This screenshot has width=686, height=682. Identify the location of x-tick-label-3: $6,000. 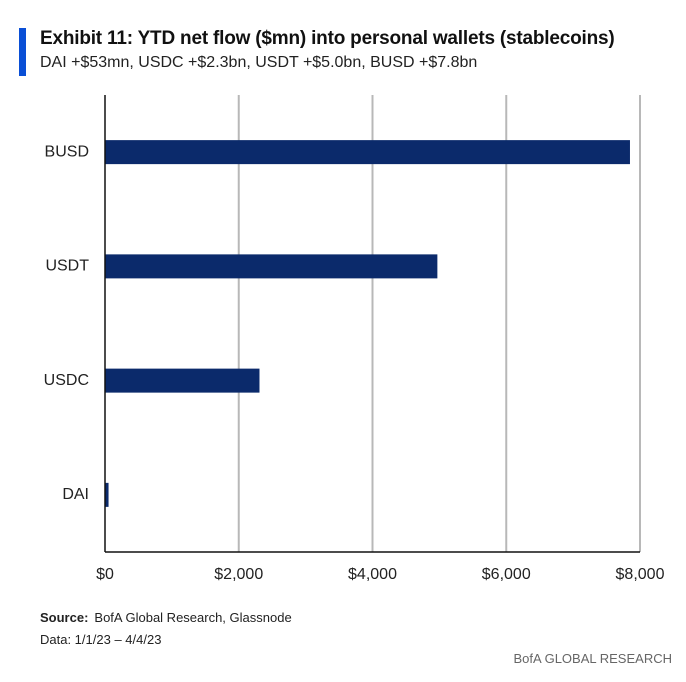
(506, 574).